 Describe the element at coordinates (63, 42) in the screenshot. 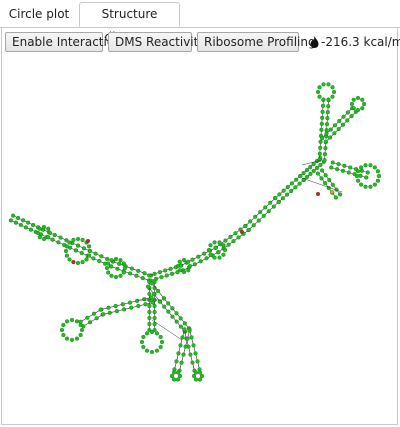

I see `enable-interaction-button: Enable Interaction` at that location.